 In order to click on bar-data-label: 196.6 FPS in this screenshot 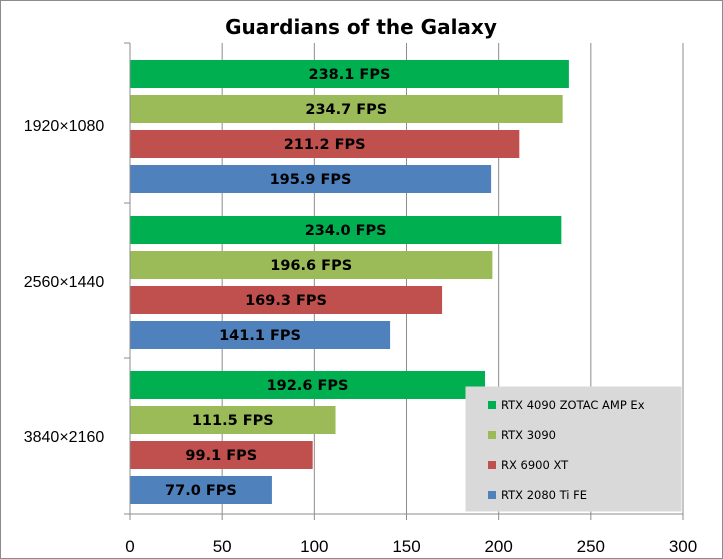, I will do `click(311, 266)`.